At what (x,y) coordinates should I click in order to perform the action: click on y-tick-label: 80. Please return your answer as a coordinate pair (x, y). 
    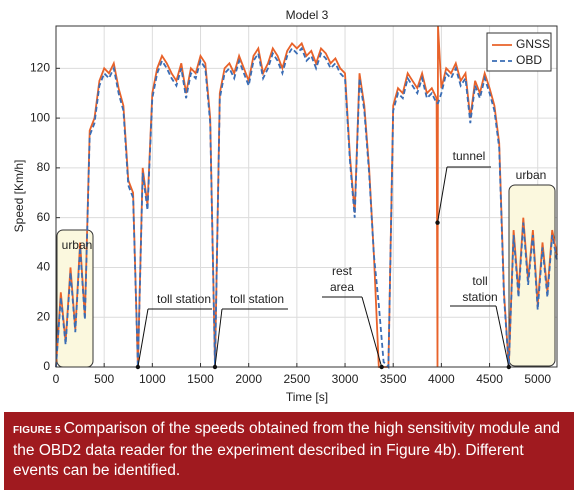
    Looking at the image, I should click on (44, 167).